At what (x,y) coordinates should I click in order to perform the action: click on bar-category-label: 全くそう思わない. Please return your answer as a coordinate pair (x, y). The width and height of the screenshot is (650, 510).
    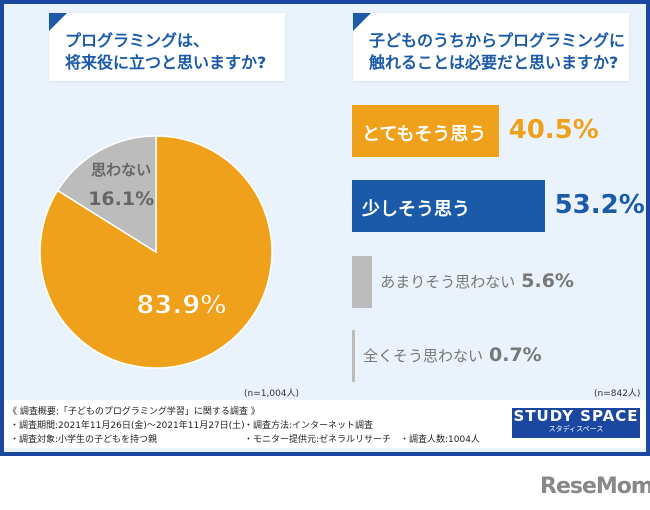
    Looking at the image, I should click on (423, 356).